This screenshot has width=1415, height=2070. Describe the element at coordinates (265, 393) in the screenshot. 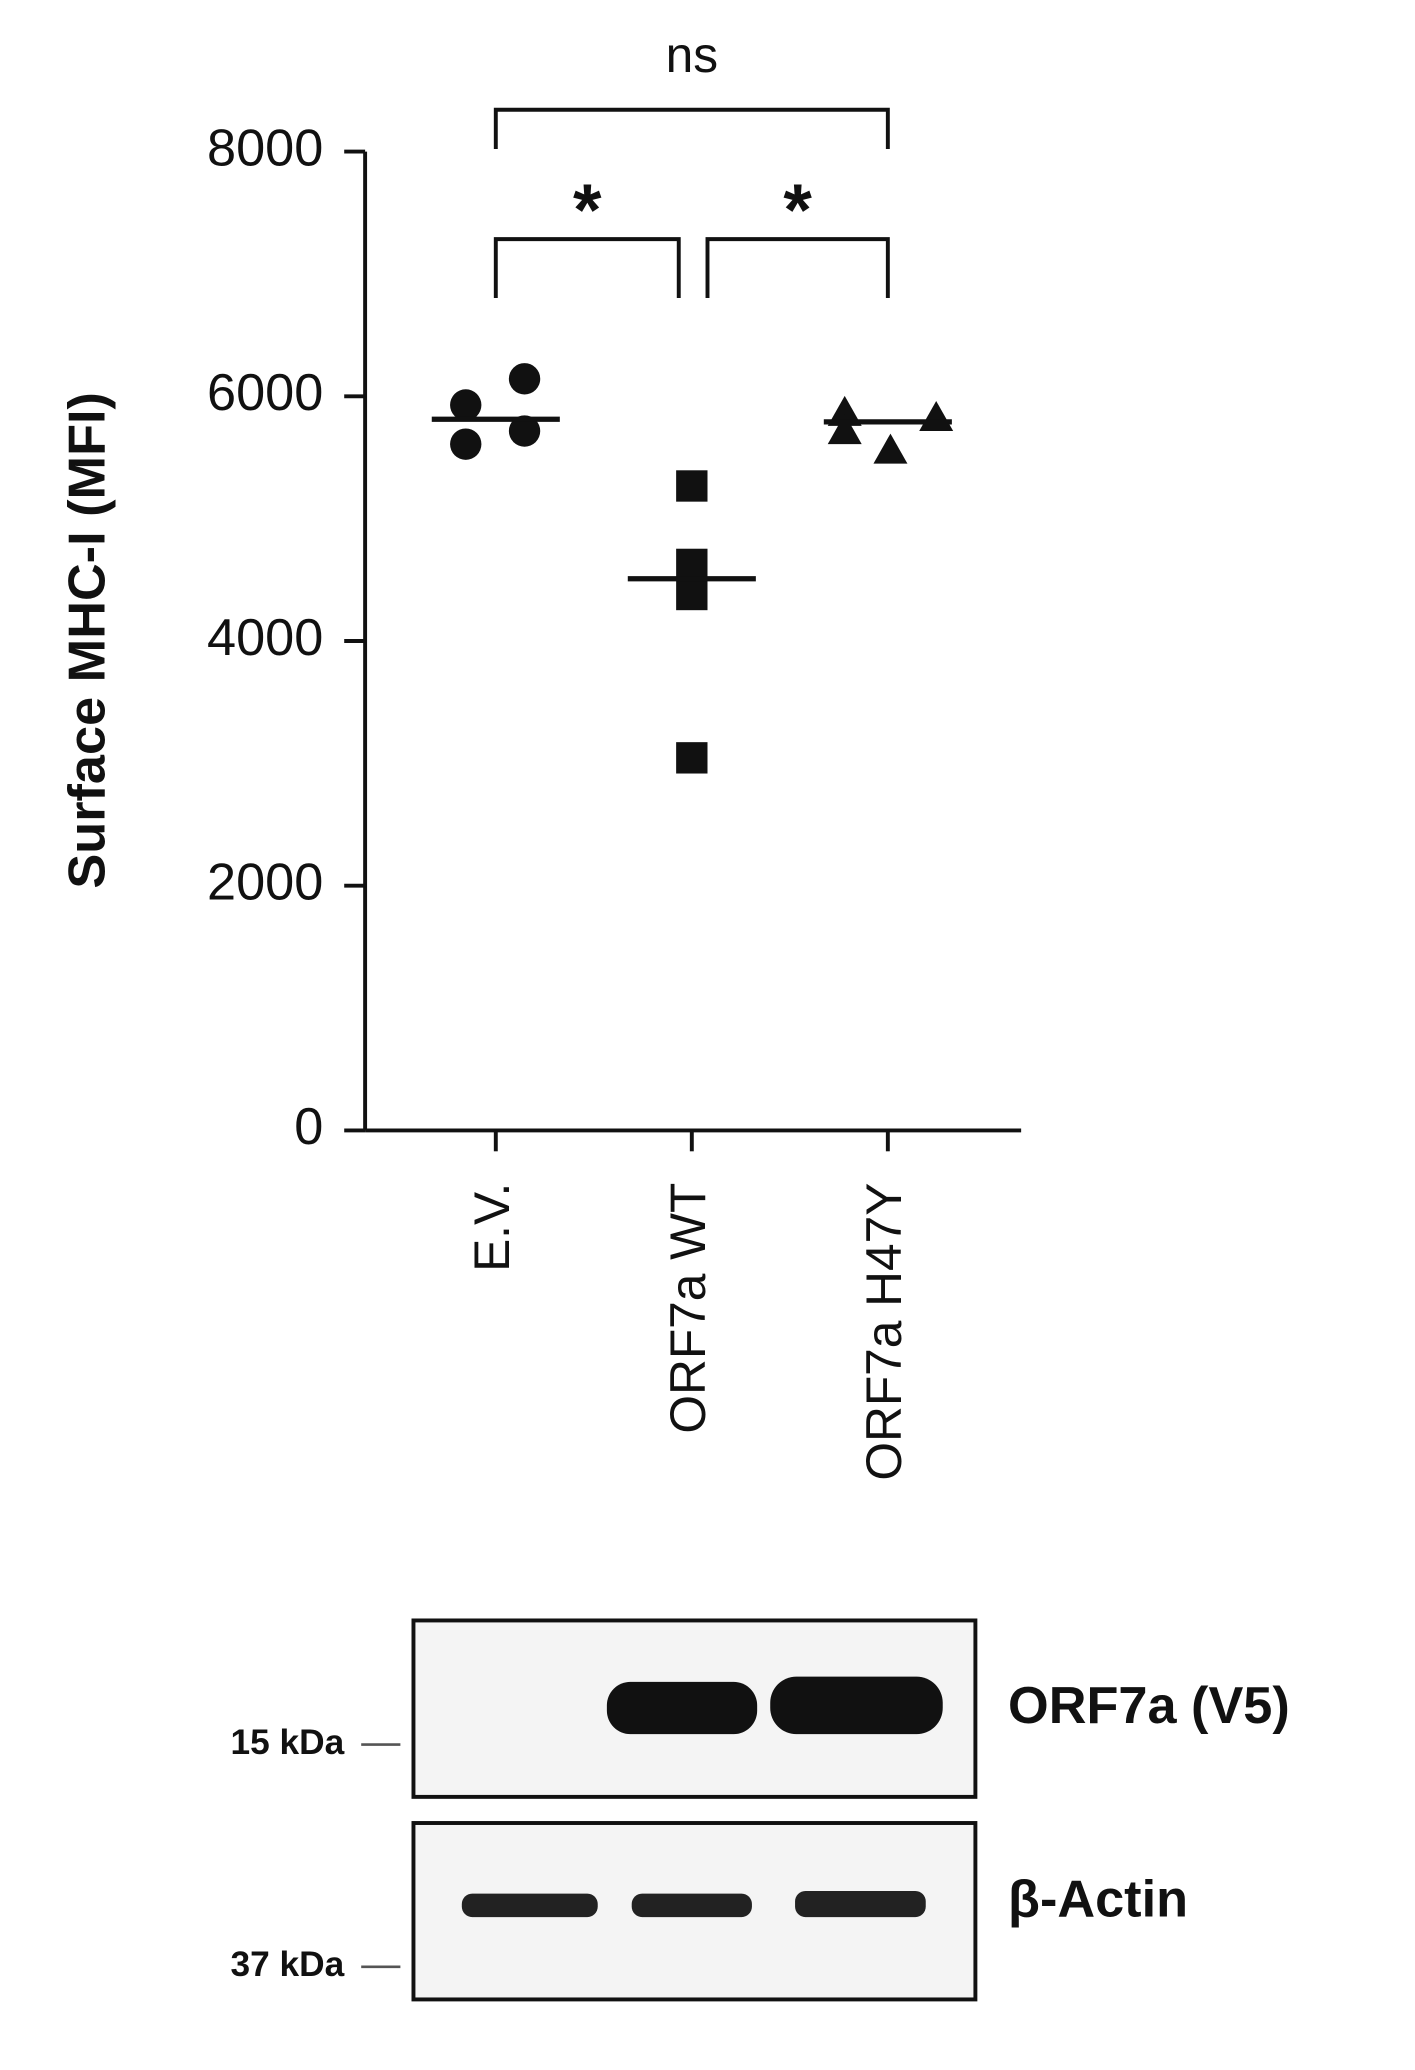

I see `y-tick-label: 6000` at that location.